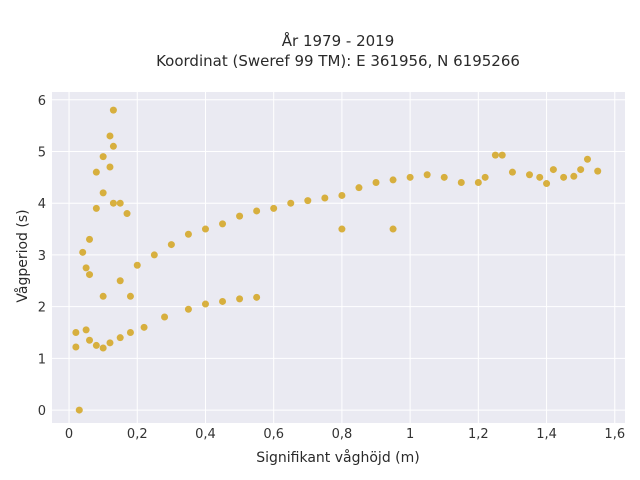 This screenshot has height=480, width=640. Describe the element at coordinates (137, 434) in the screenshot. I see `x-tick-label: 0,2` at that location.